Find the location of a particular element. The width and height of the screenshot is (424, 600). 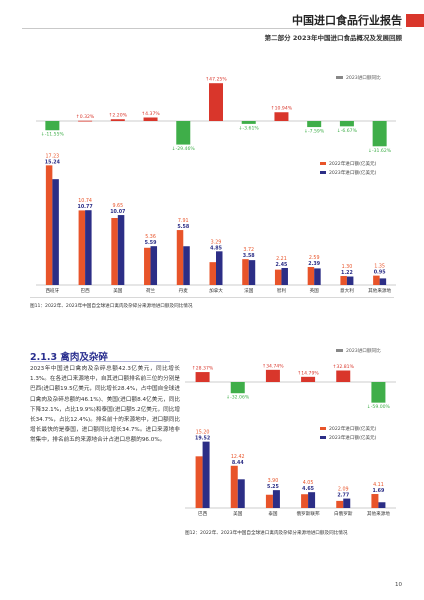

value-label-2022: 1.30 is located at coordinates (347, 267).